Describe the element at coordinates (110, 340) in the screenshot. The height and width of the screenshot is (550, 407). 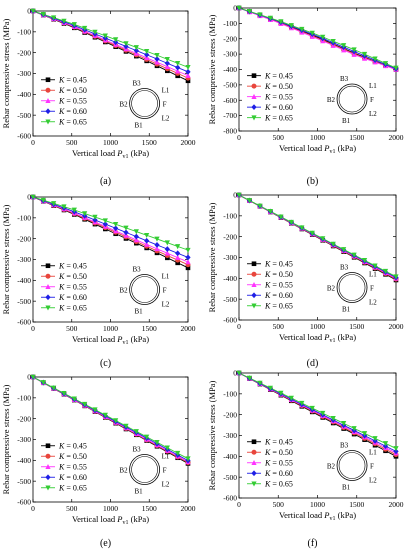
I see `x-axis-label: Vertical load Pv1 (kPa)` at that location.